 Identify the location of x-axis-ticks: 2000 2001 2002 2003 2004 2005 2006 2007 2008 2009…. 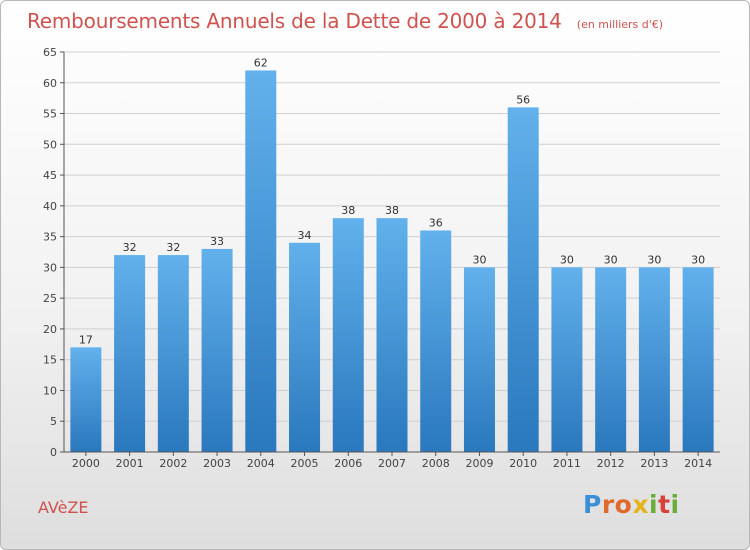
(392, 461).